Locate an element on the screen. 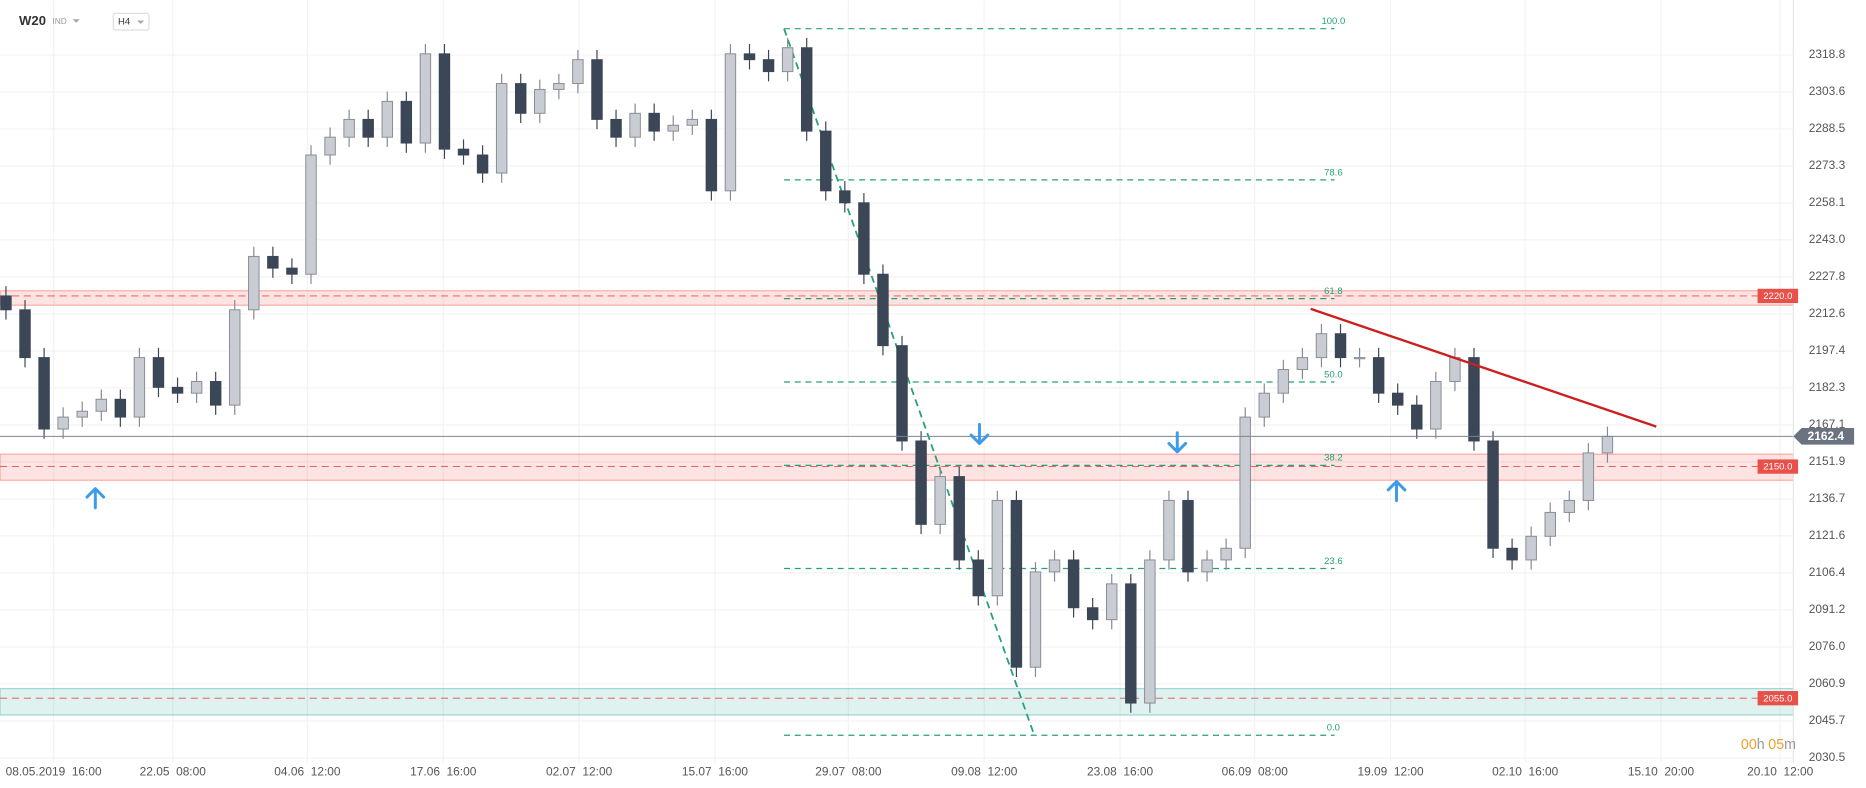 The image size is (1866, 788). interval-box is located at coordinates (131, 21).